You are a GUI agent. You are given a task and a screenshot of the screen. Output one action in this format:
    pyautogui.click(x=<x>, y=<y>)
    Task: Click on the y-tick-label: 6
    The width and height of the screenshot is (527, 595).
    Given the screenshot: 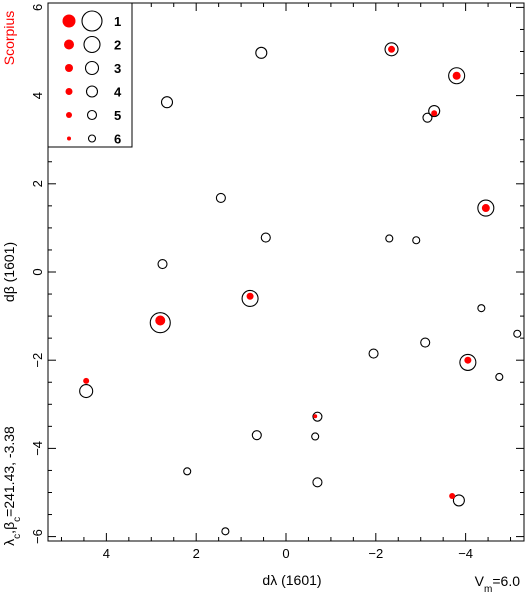 What is the action you would take?
    pyautogui.click(x=37, y=7)
    